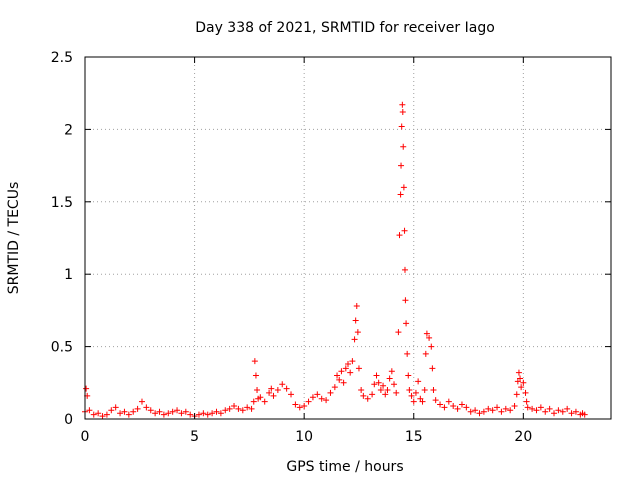 This screenshot has width=640, height=480. What do you see at coordinates (62, 203) in the screenshot?
I see `y-tick-label: 1.5` at bounding box center [62, 203].